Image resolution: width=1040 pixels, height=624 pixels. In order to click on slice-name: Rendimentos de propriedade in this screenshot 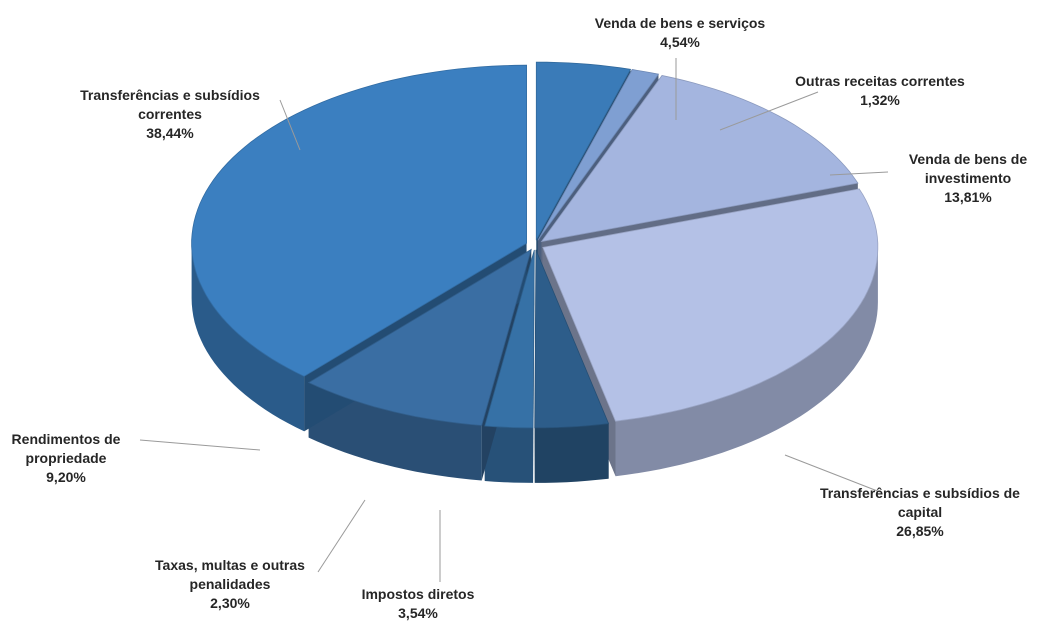, I will do `click(66, 448)`.